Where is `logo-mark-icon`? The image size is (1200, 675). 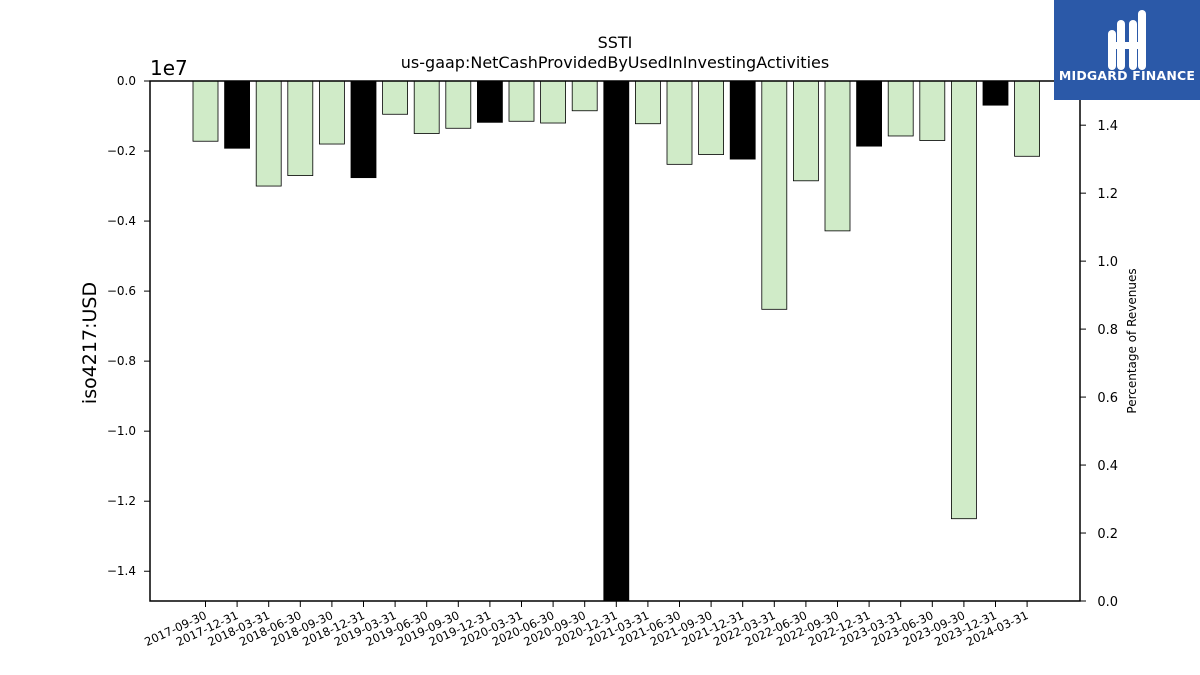
logo-mark-icon is located at coordinates (1127, 40).